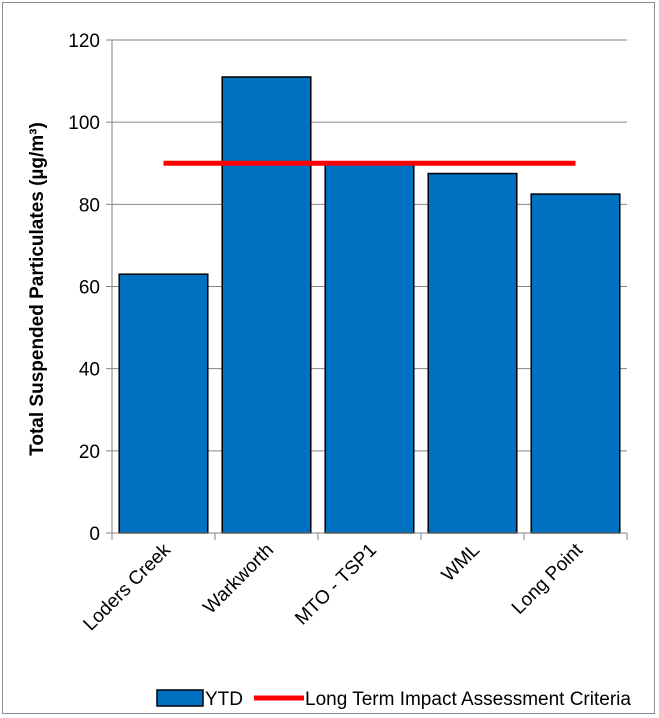 Image resolution: width=659 pixels, height=718 pixels. Describe the element at coordinates (548, 579) in the screenshot. I see `x-tick-label: Long Point` at that location.